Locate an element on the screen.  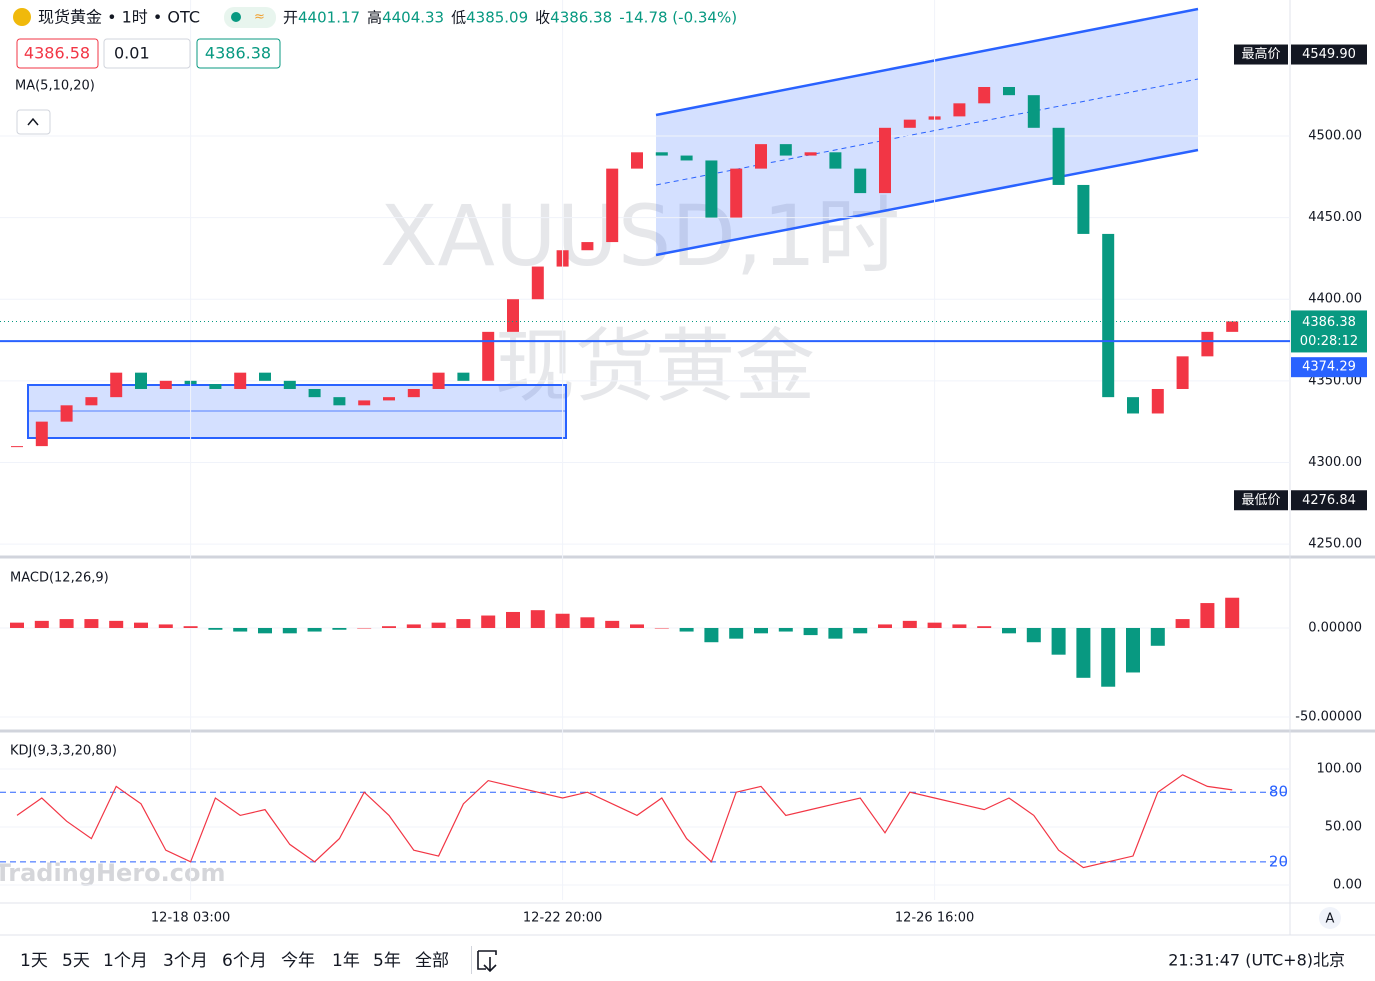
auto-button is located at coordinates (1330, 918).